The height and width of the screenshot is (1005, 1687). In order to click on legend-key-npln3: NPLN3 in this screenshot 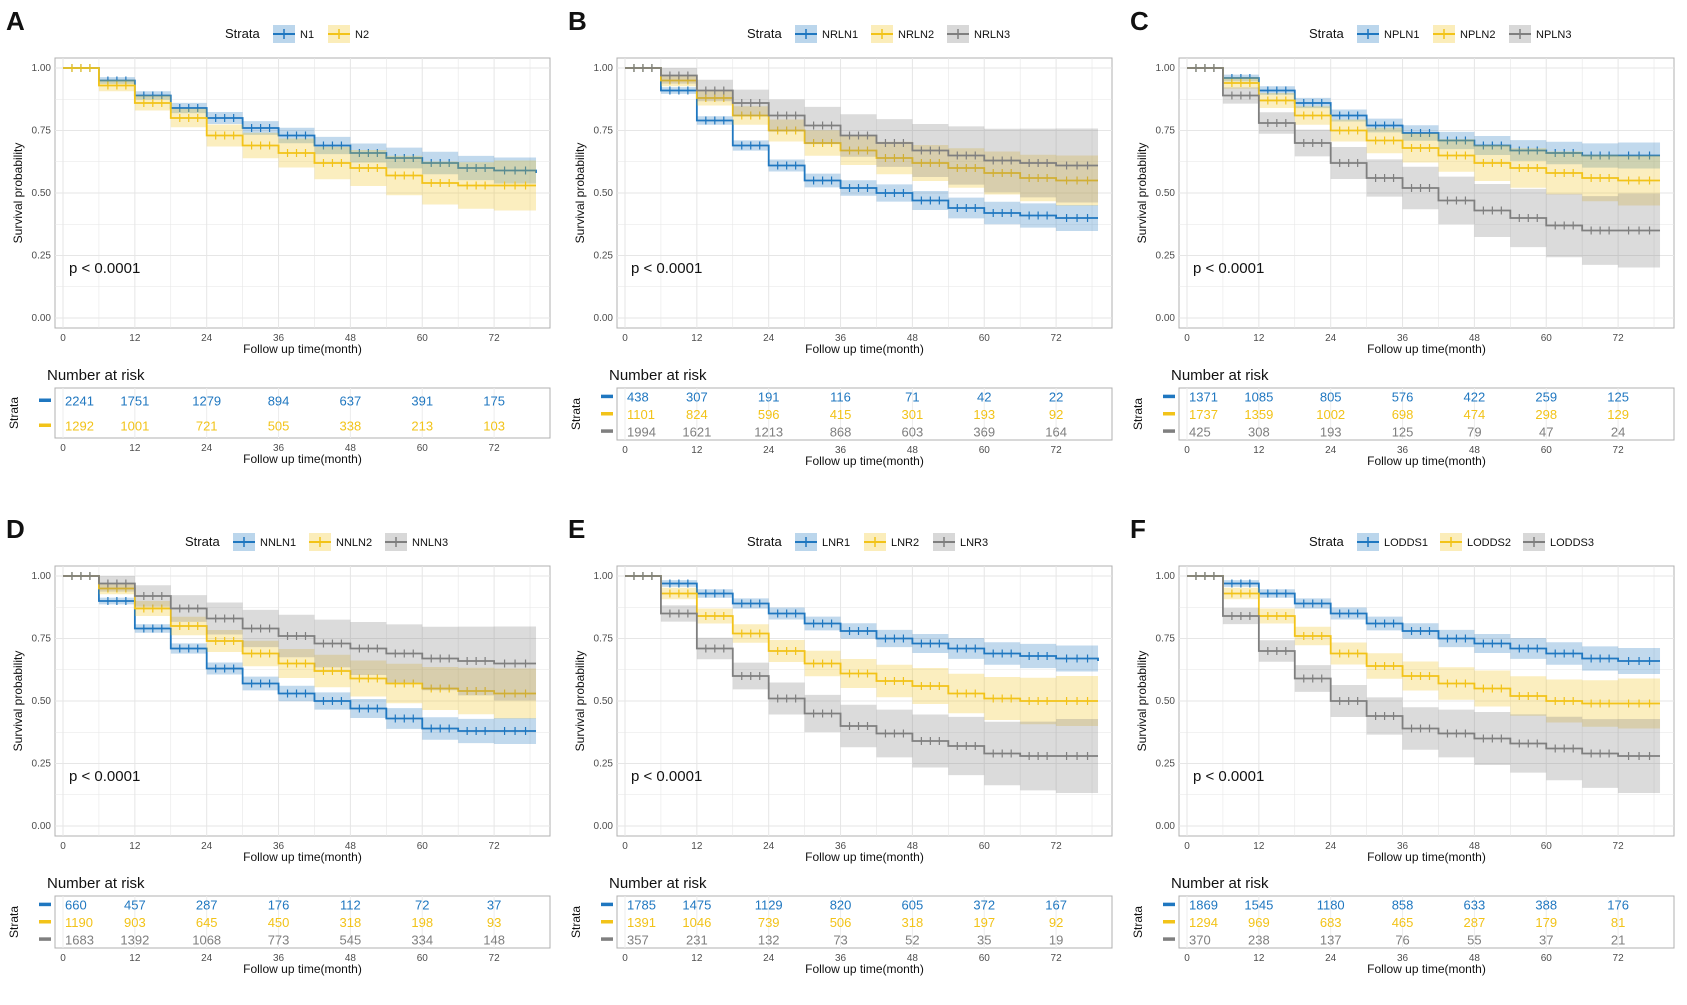, I will do `click(1540, 34)`.